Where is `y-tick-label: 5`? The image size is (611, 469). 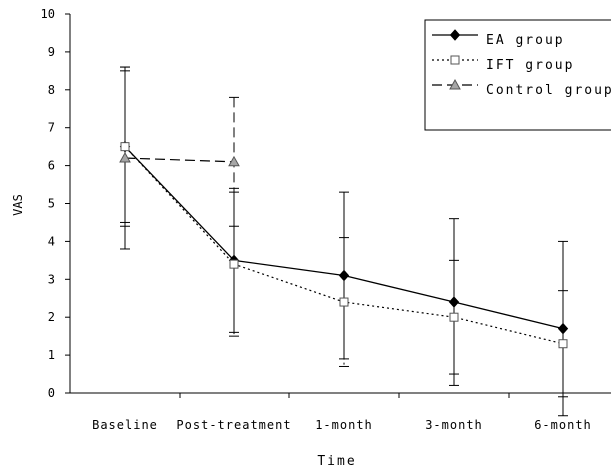
y-tick-label: 5 is located at coordinates (51, 204).